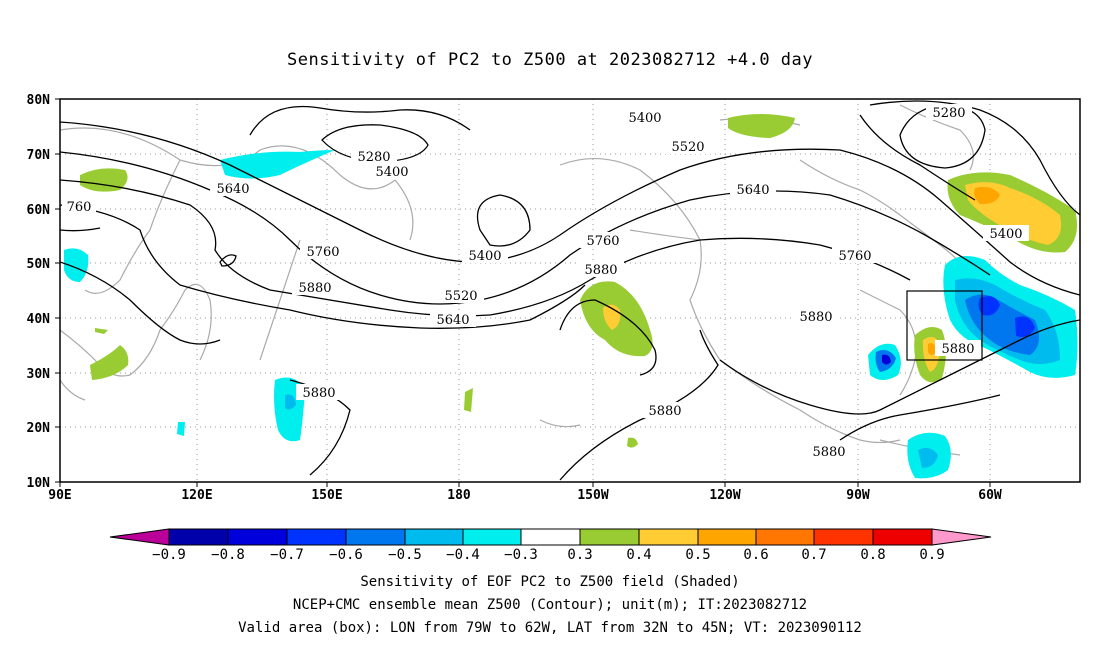  Describe the element at coordinates (755, 555) in the screenshot. I see `colorbar-label: 0.6` at that location.